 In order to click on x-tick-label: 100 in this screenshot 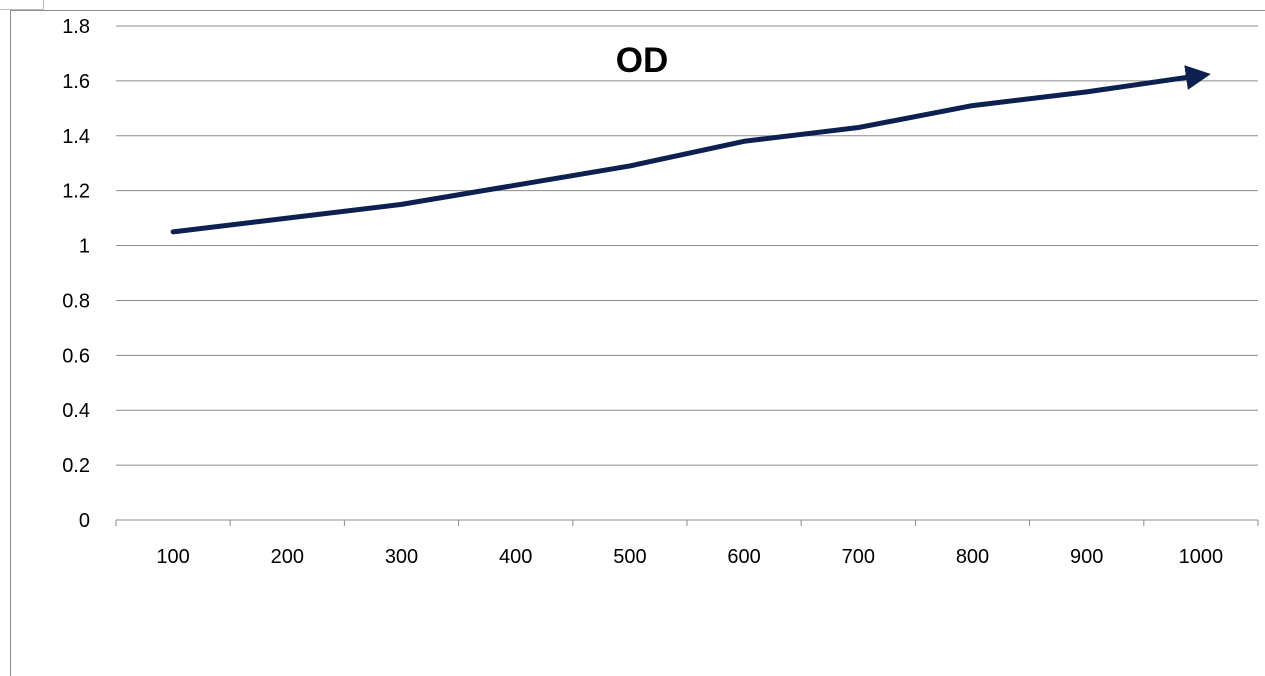, I will do `click(172, 557)`.